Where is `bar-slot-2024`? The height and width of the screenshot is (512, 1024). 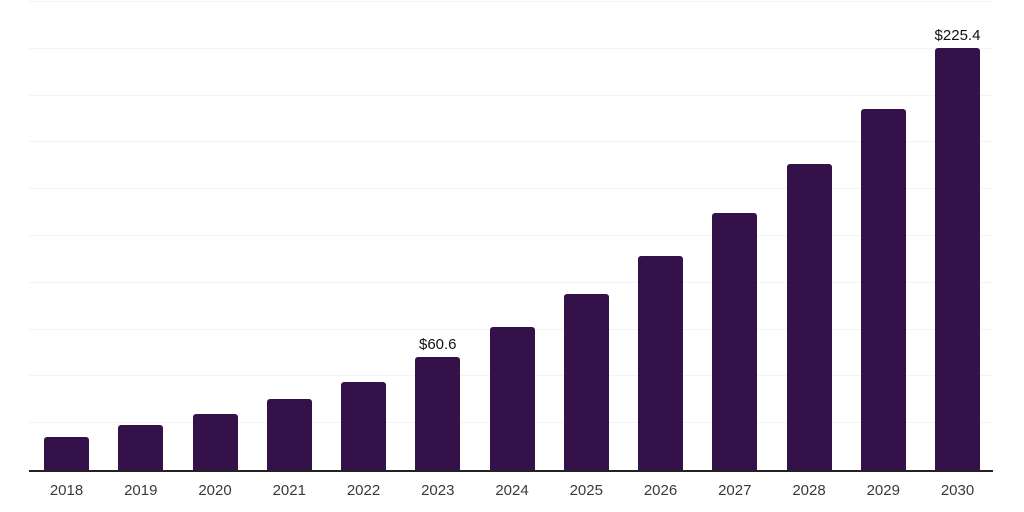 bar-slot-2024 is located at coordinates (512, 398).